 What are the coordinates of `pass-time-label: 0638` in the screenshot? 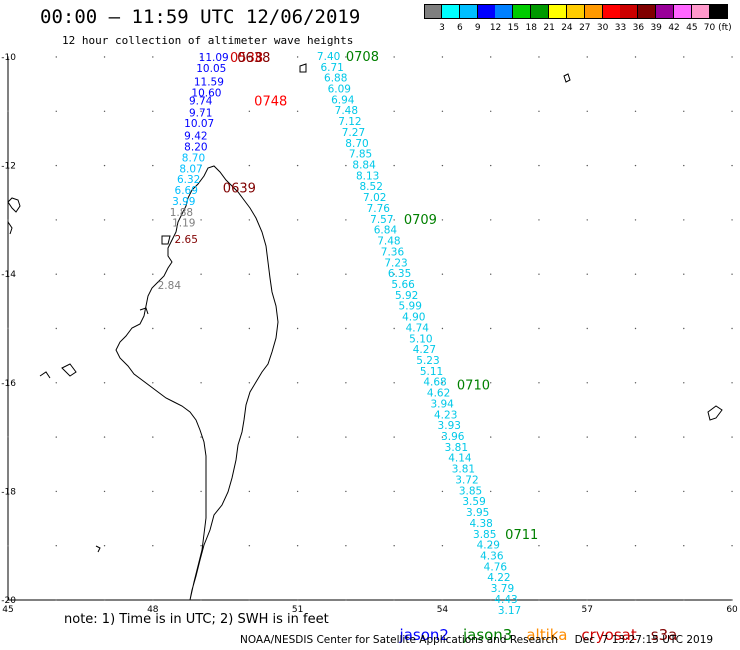 It's located at (253, 58).